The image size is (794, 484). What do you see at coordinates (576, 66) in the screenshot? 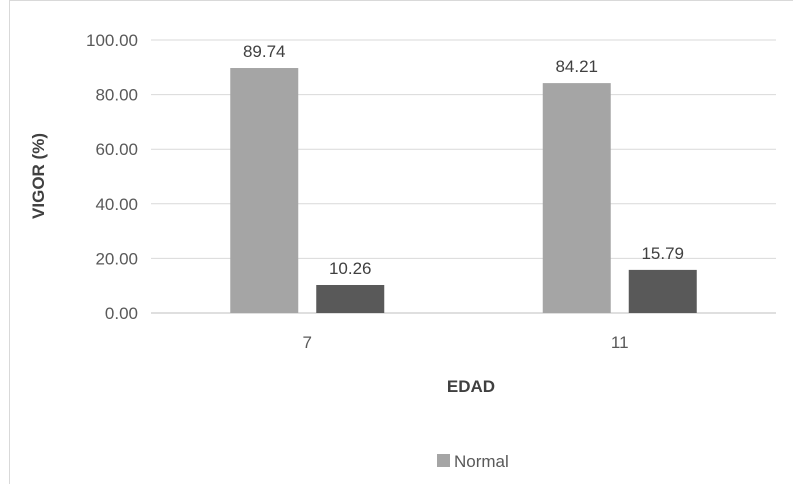
I see `data-label: 84.21` at bounding box center [576, 66].